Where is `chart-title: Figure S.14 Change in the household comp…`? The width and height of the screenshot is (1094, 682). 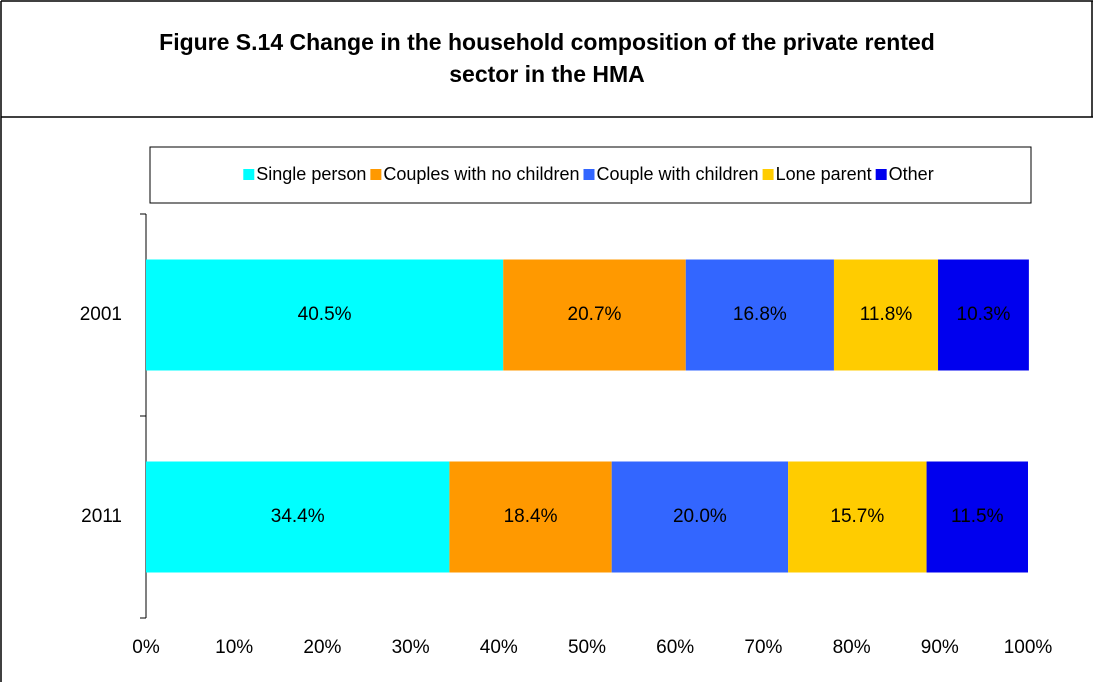 chart-title: Figure S.14 Change in the household comp… is located at coordinates (547, 42).